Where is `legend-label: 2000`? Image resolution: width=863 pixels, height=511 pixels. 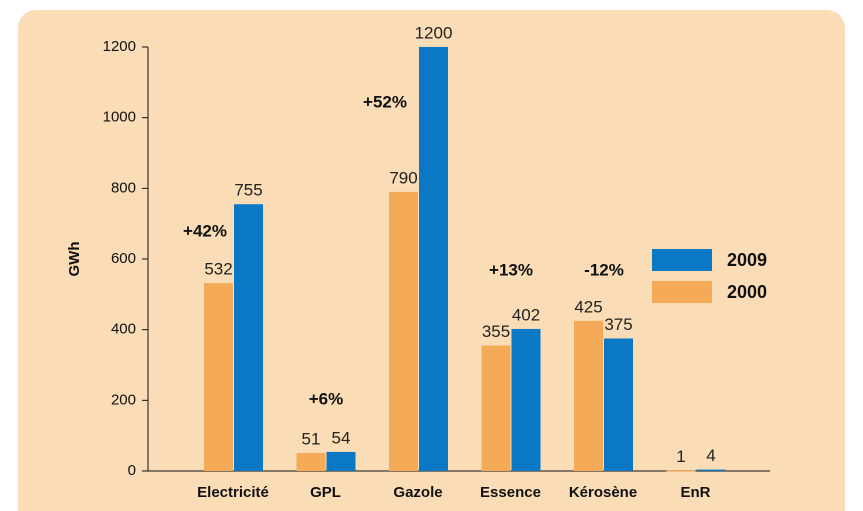 legend-label: 2000 is located at coordinates (747, 292).